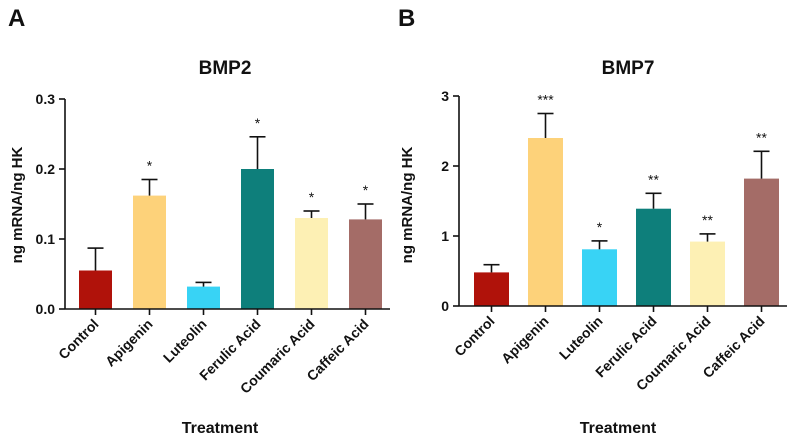  I want to click on y-tick-label: 0.3, so click(46, 99).